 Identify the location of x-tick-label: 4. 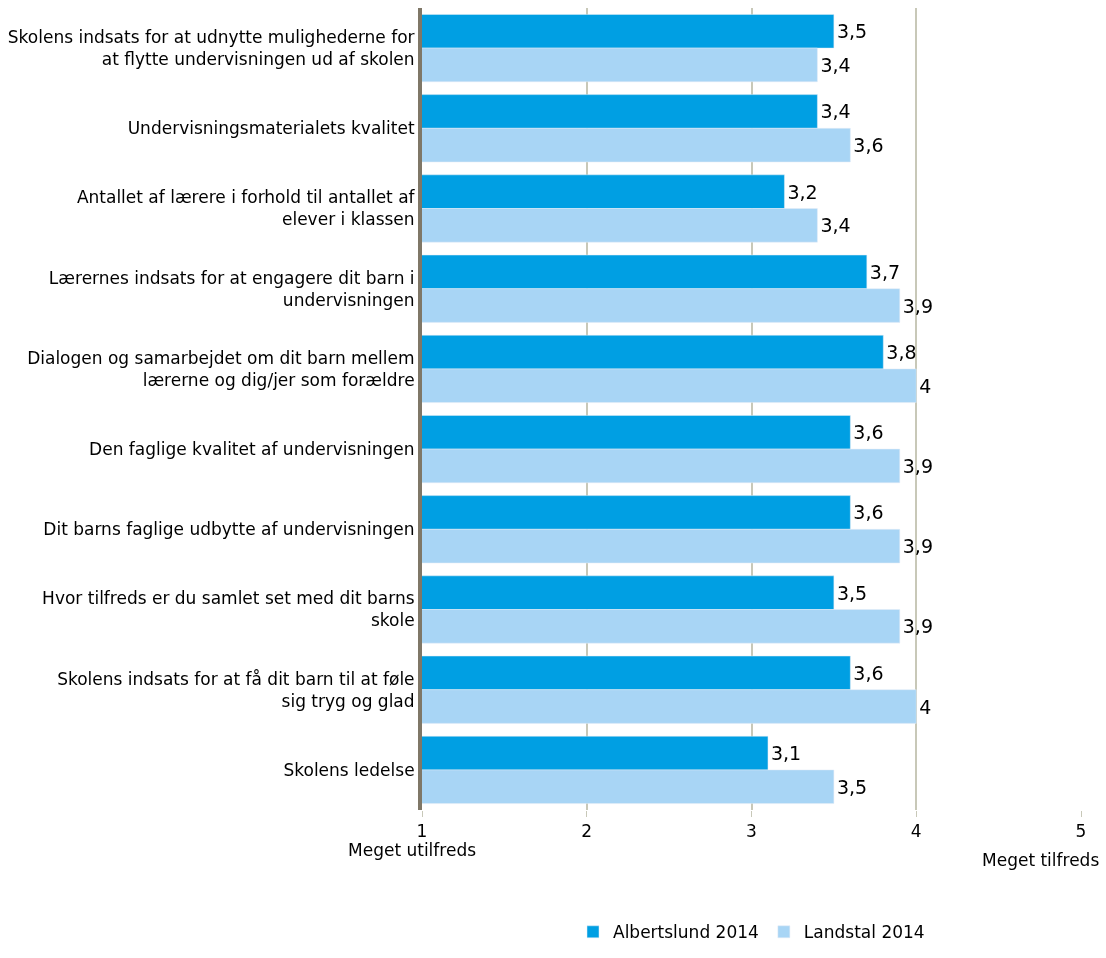
(916, 831).